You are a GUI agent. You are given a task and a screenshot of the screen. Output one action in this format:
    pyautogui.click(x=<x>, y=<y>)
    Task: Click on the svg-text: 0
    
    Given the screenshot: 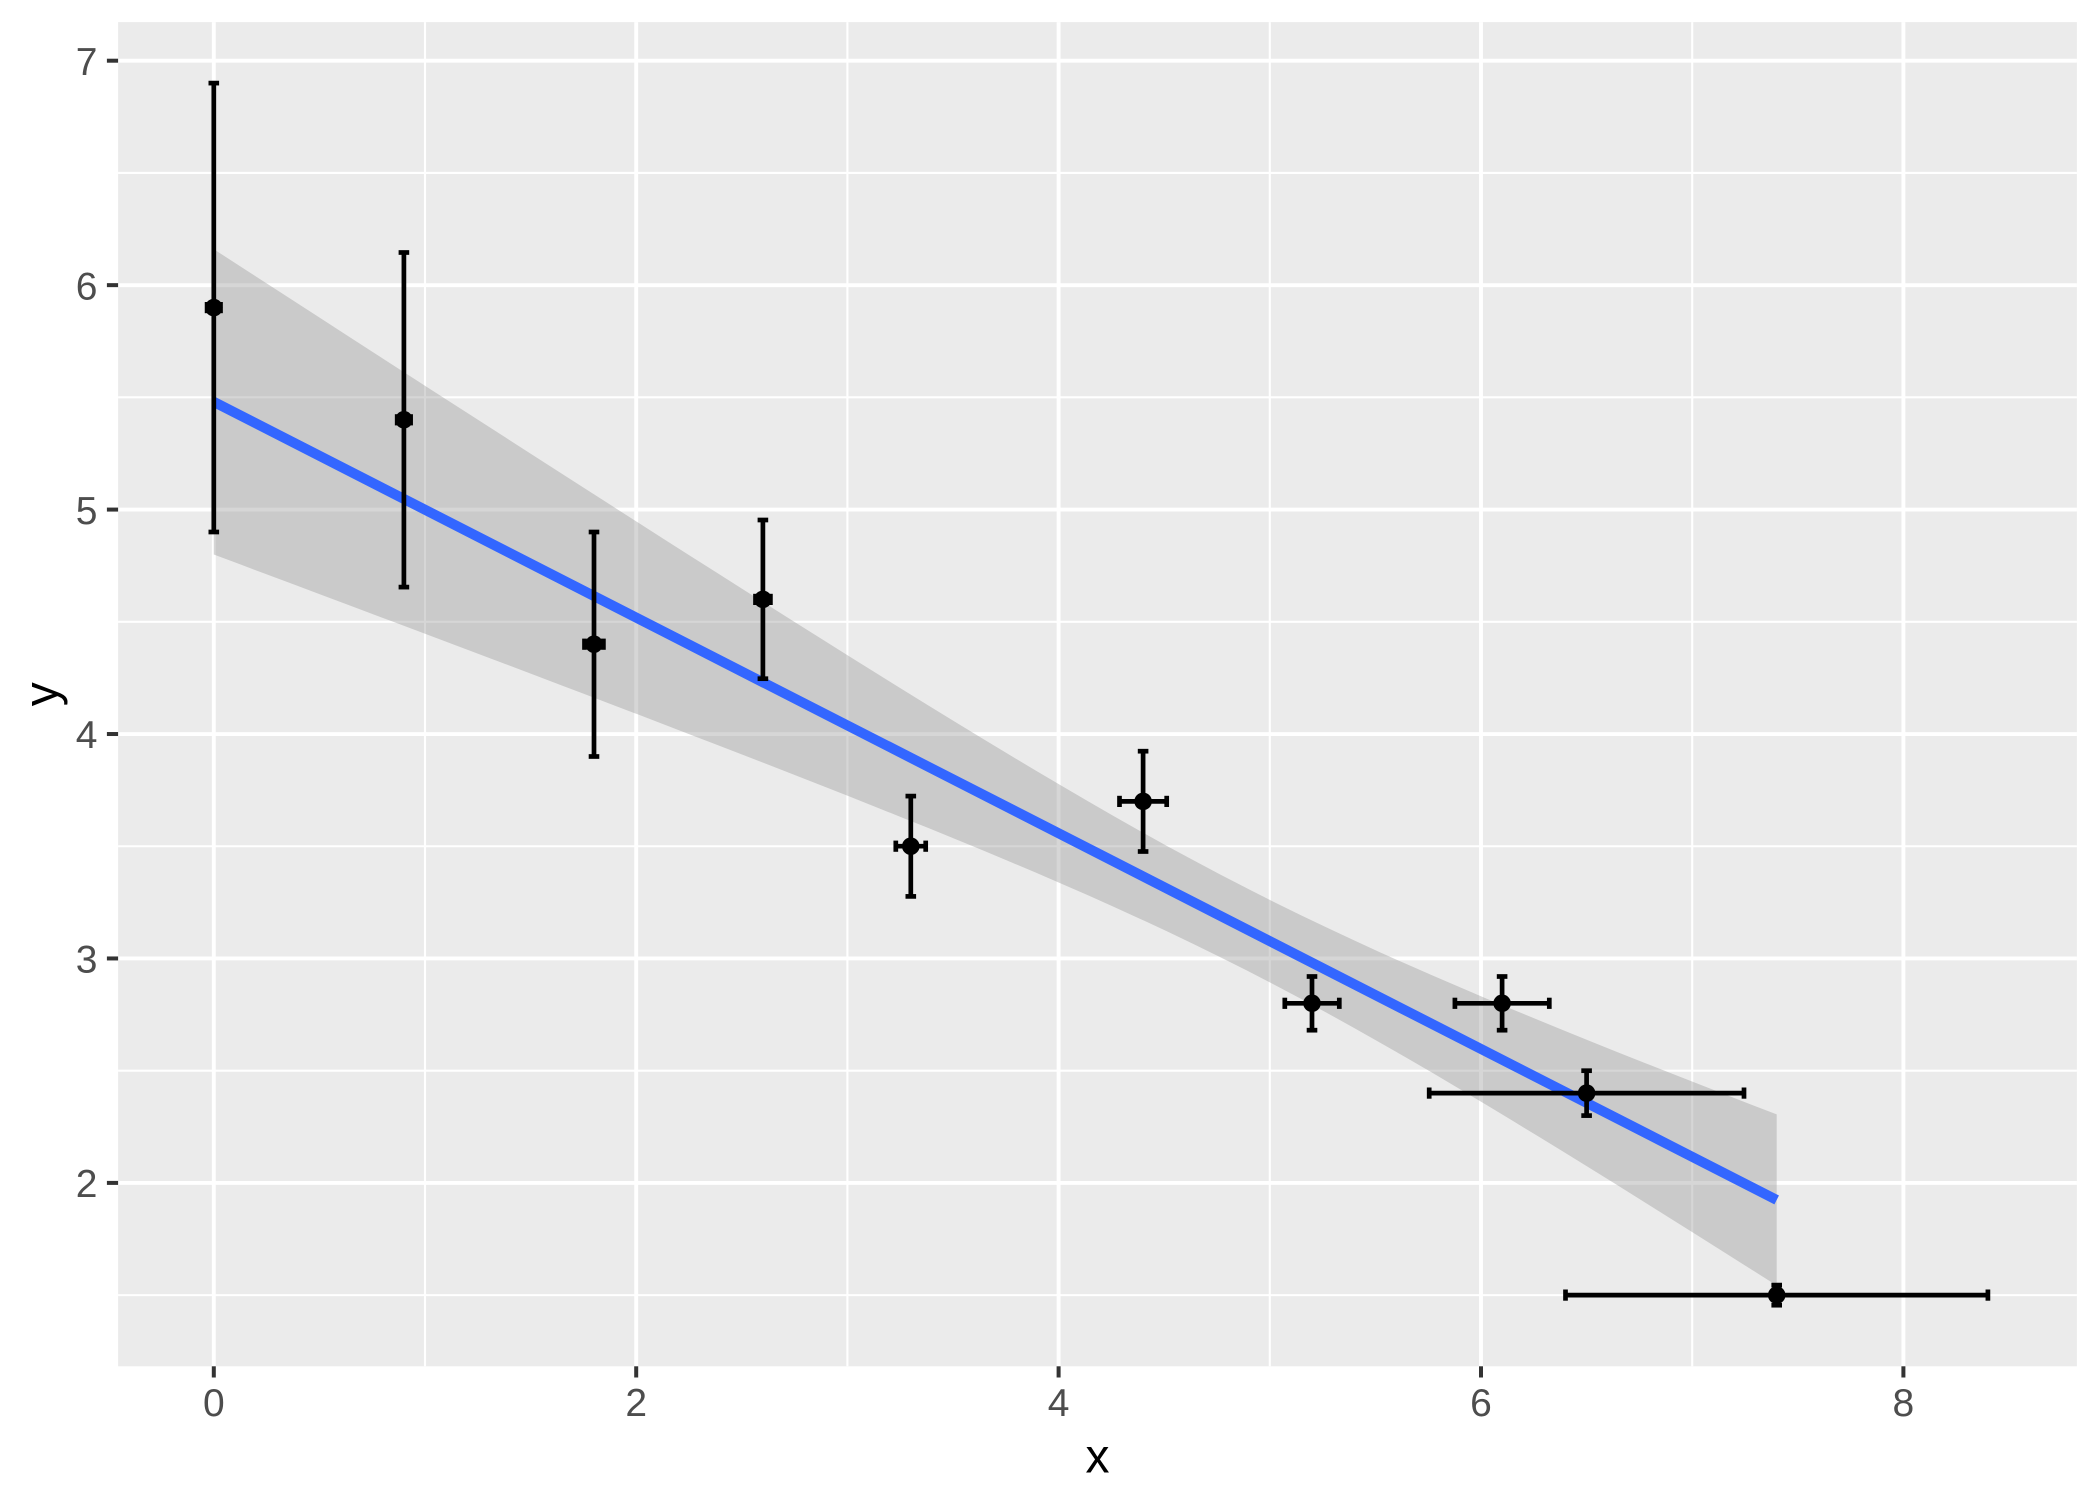 What is the action you would take?
    pyautogui.click(x=214, y=1403)
    